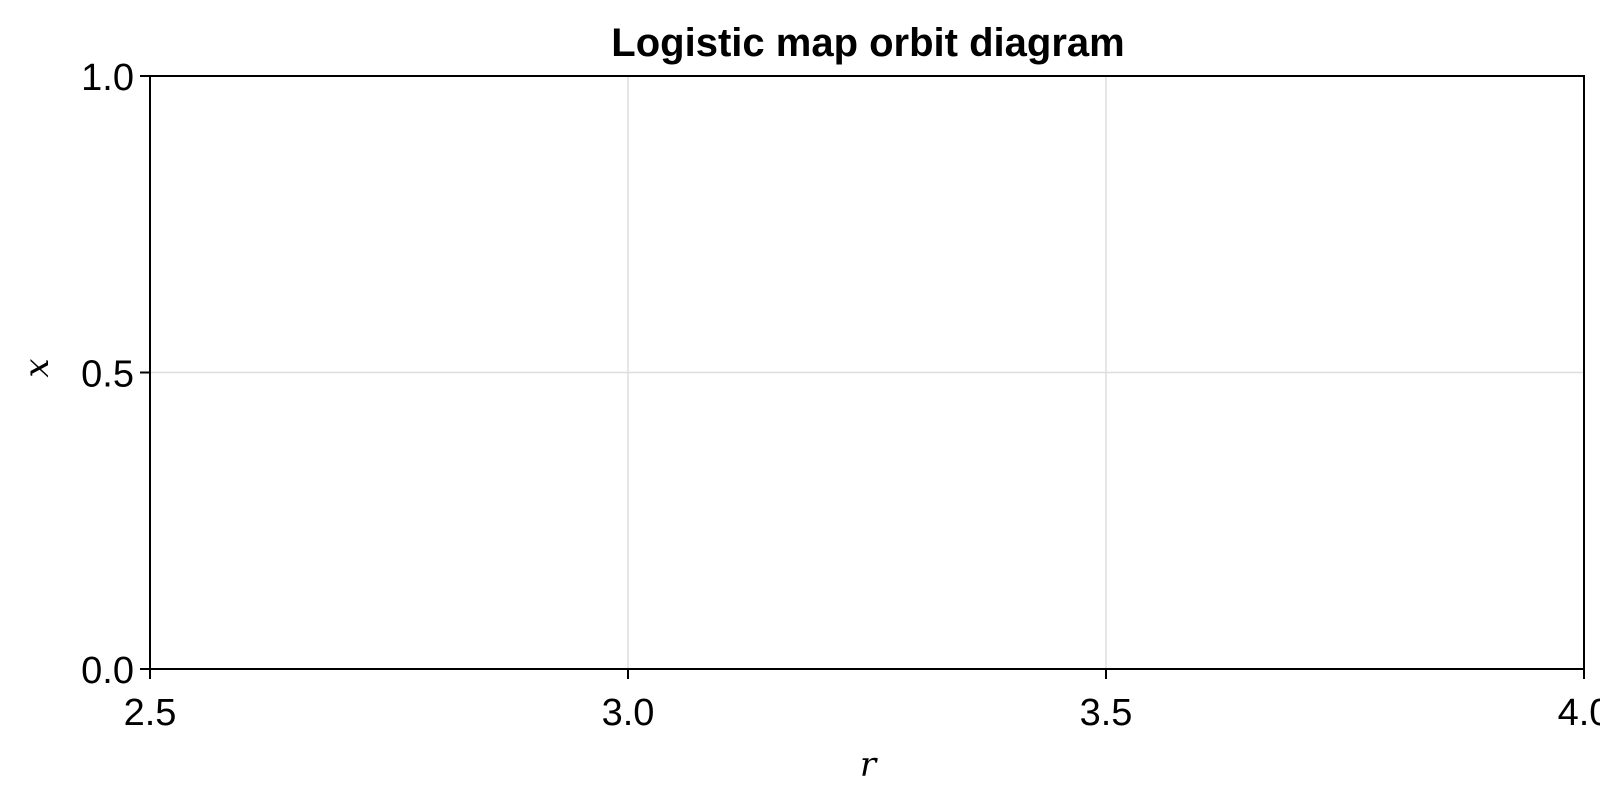  What do you see at coordinates (107, 375) in the screenshot?
I see `y-tick-label: 0.5` at bounding box center [107, 375].